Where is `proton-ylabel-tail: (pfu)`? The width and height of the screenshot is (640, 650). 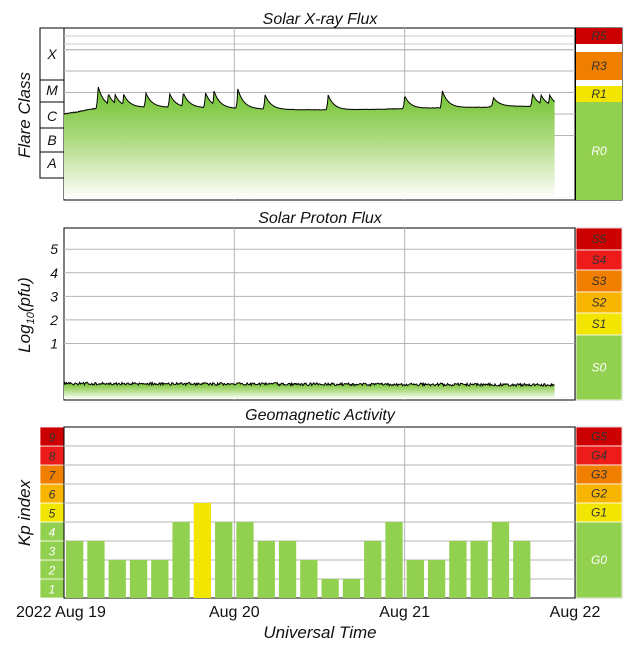
proton-ylabel-tail: (pfu) is located at coordinates (24, 294).